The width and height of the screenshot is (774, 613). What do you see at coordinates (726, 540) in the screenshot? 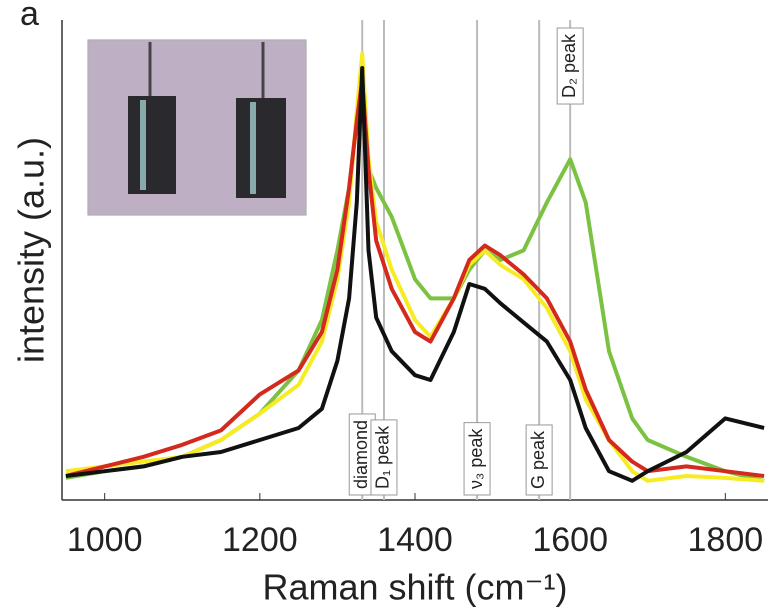
I see `x-tick-label: 1800` at bounding box center [726, 540].